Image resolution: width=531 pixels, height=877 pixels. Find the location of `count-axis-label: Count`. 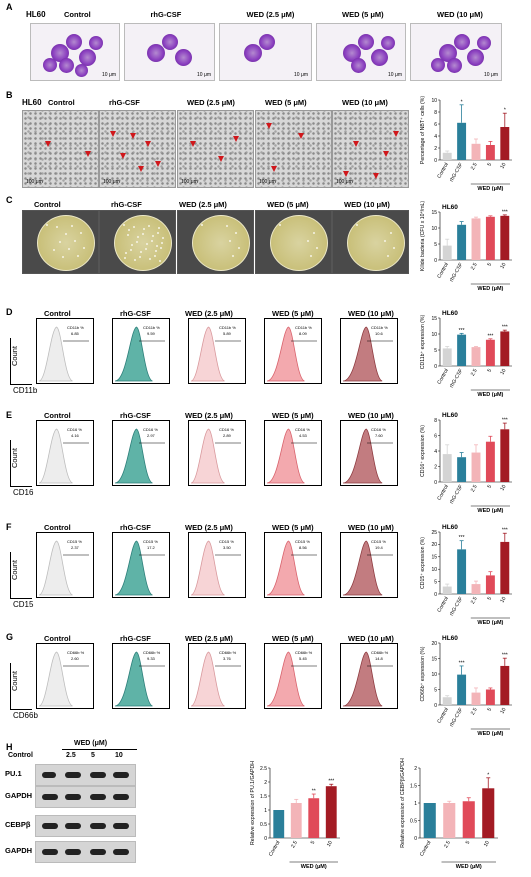

count-axis-label: Count is located at coordinates (14, 355).